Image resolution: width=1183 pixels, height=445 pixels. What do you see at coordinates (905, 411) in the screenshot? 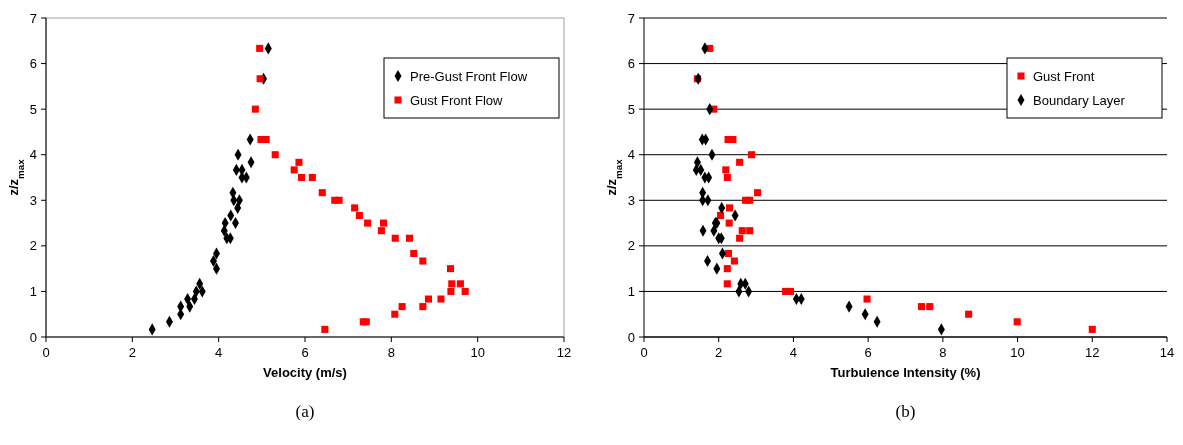
I see `text: (b)` at bounding box center [905, 411].